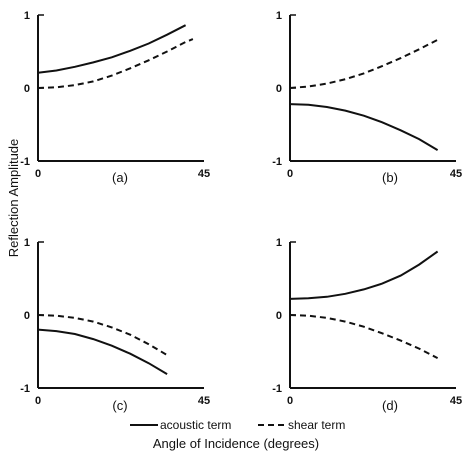  What do you see at coordinates (390, 405) in the screenshot?
I see `panel-label: (d)` at bounding box center [390, 405].